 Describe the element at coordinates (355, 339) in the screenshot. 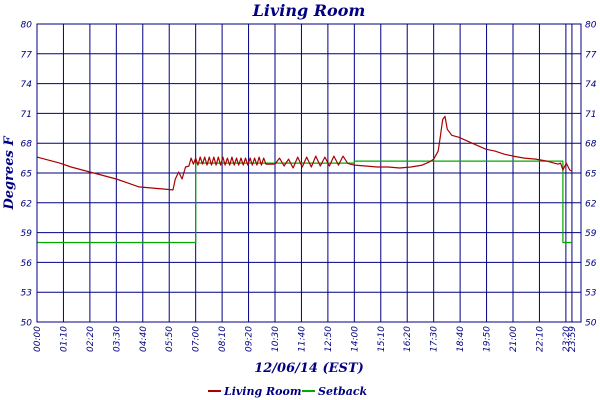

I see `x-tick-label: 14:00` at that location.